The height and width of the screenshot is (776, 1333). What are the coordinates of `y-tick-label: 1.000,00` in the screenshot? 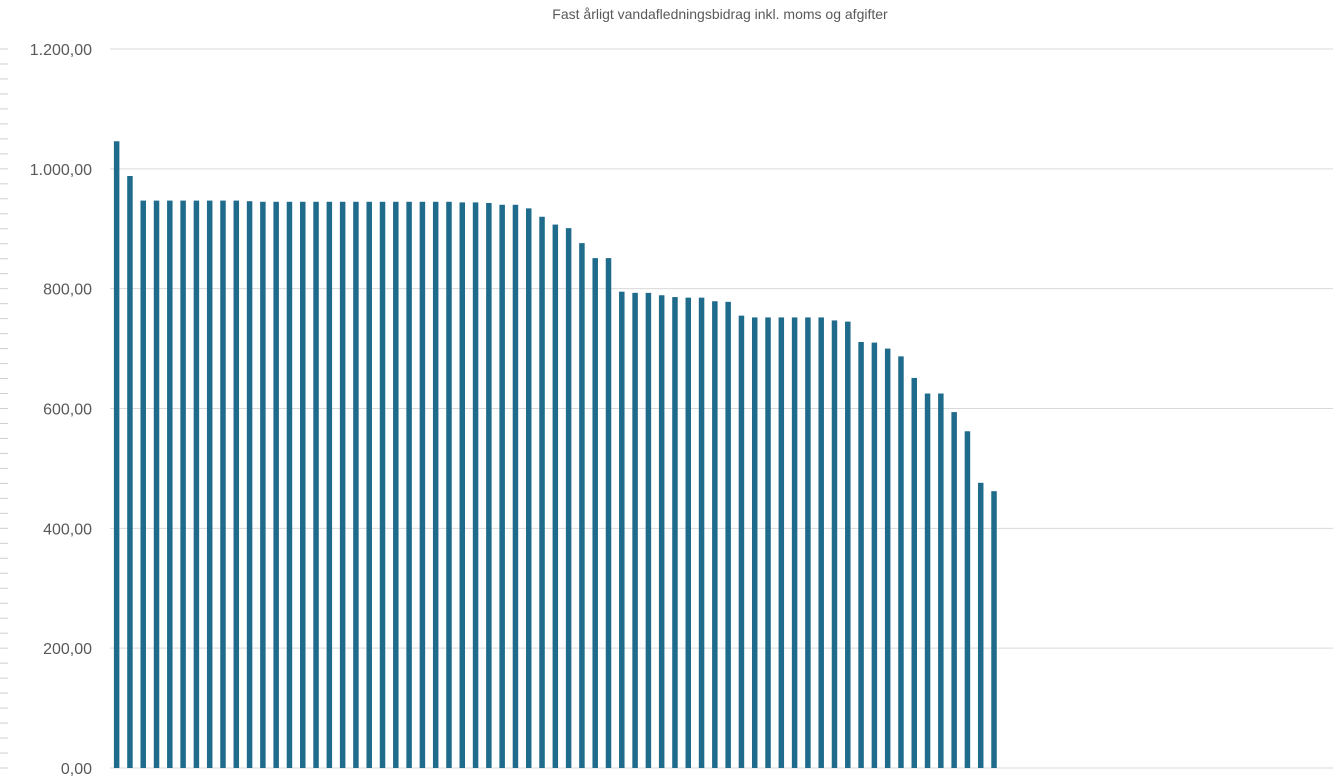 It's located at (61, 170).